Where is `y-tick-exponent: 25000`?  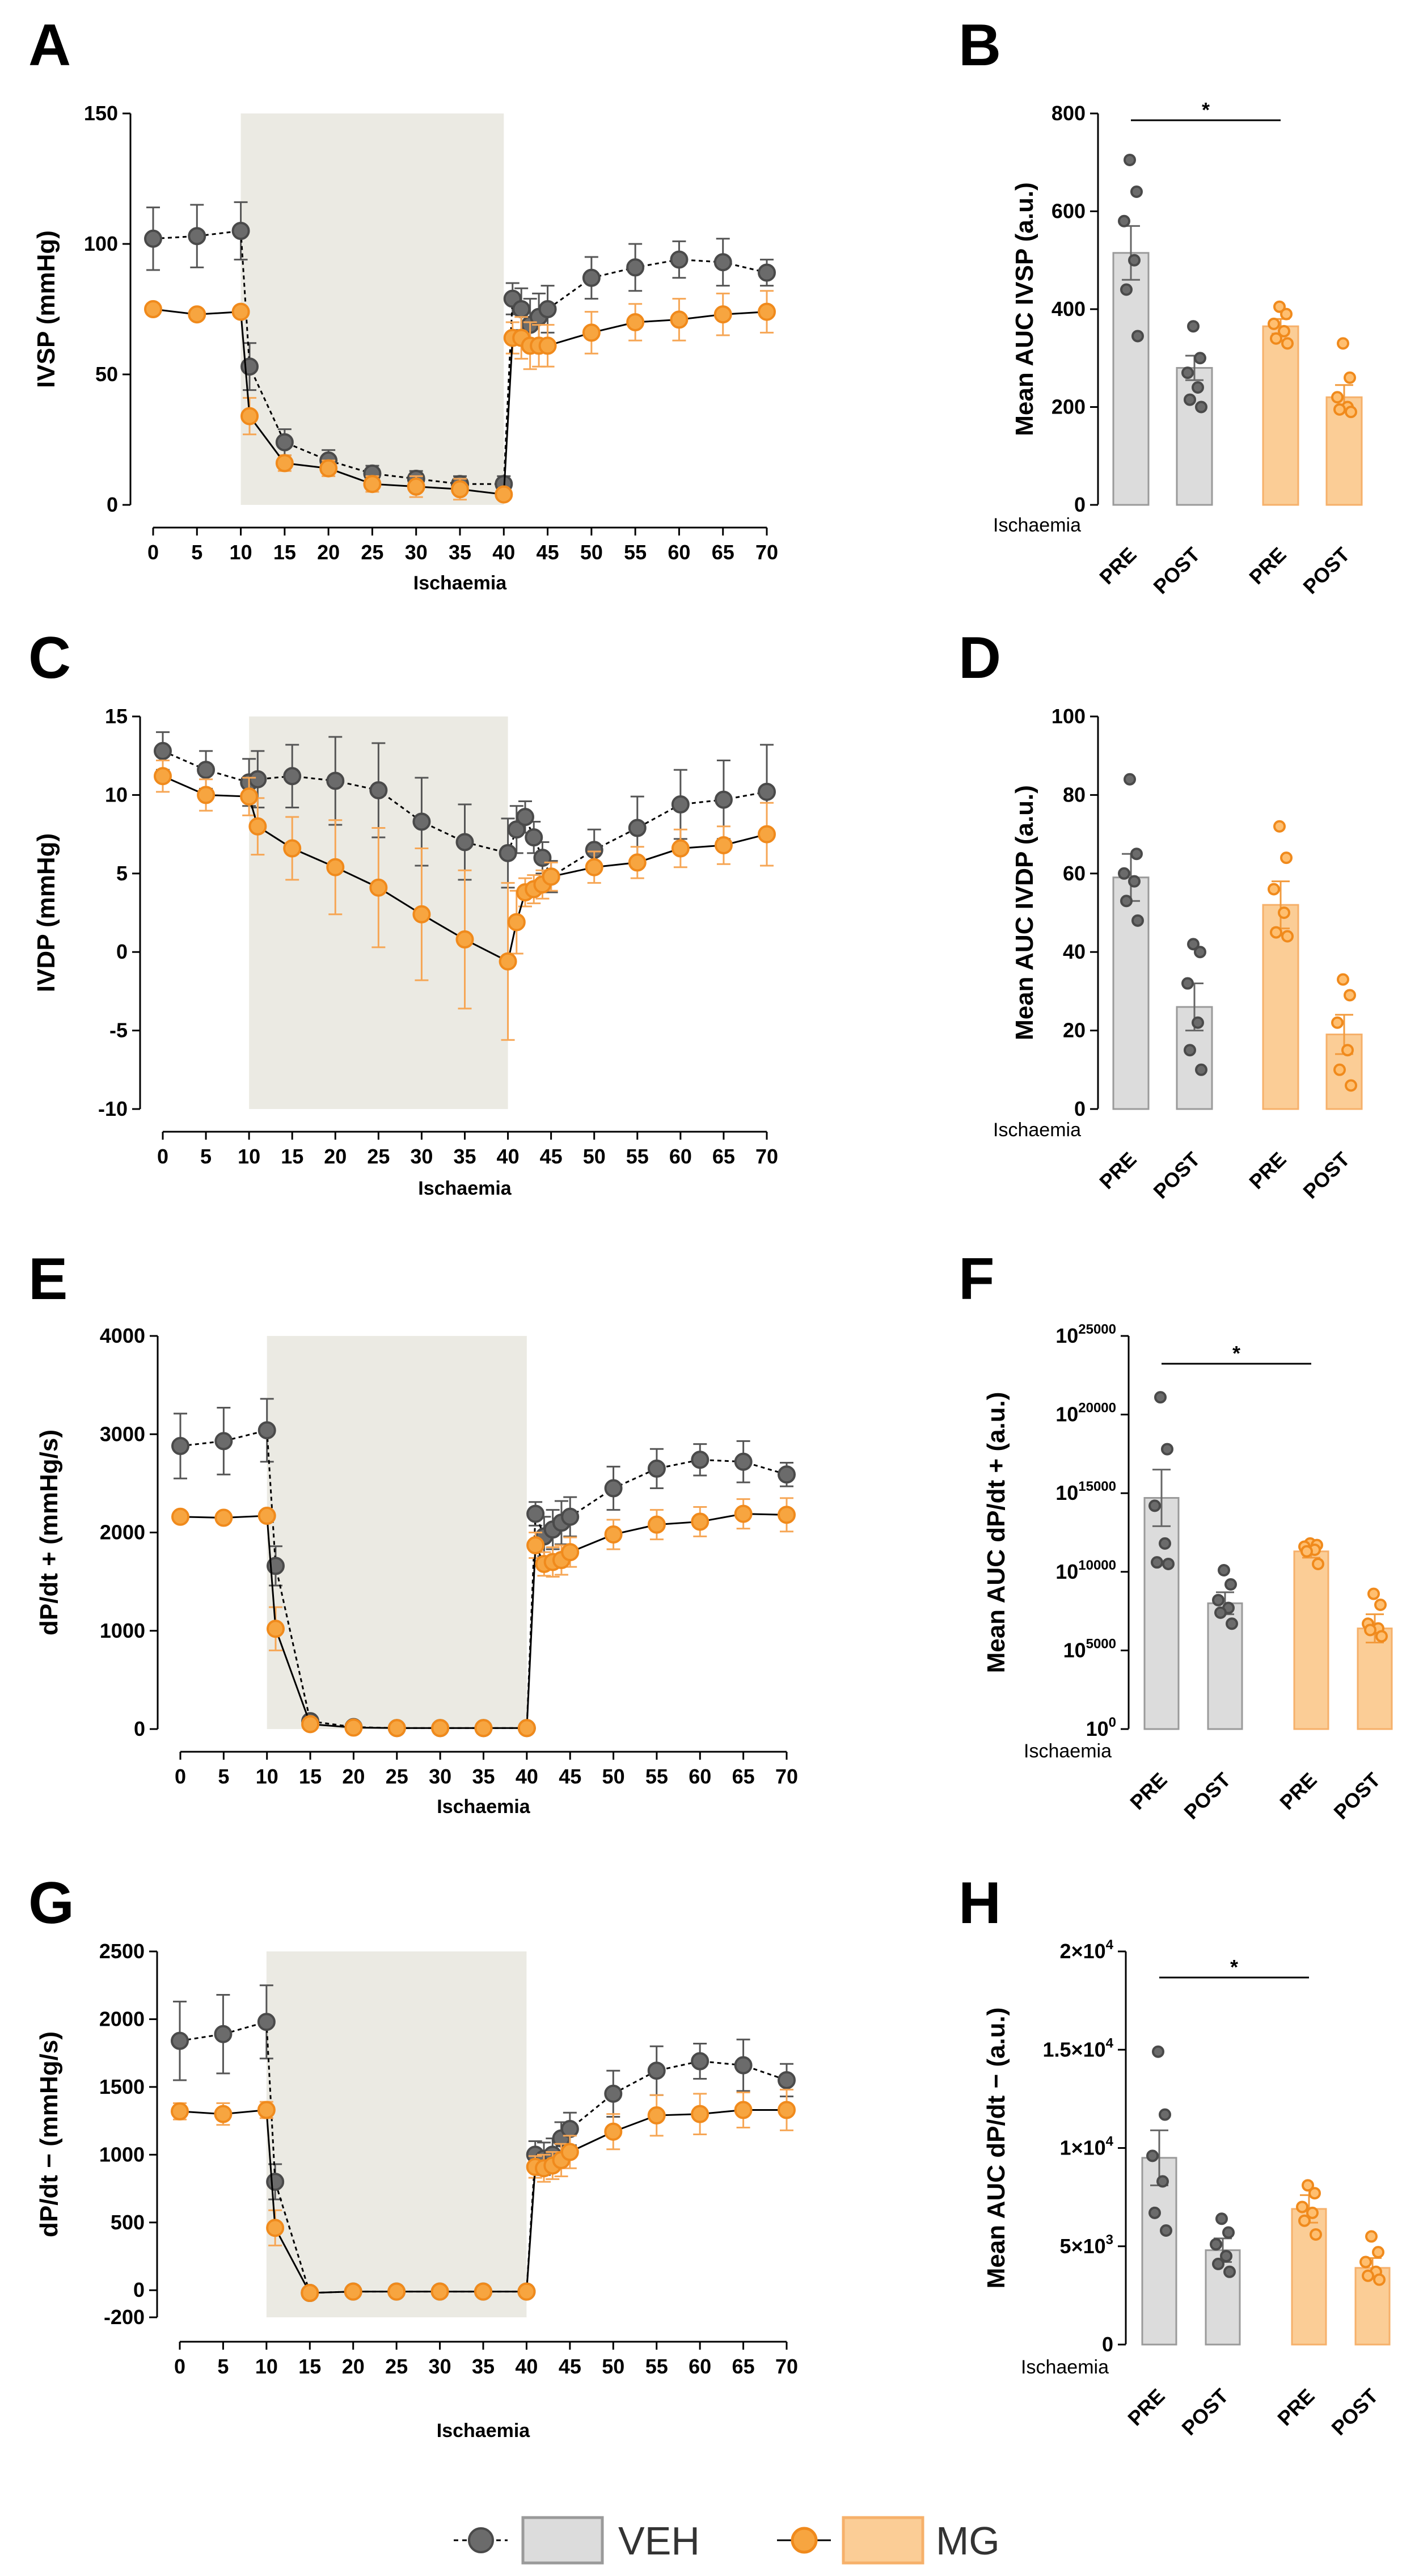 y-tick-exponent: 25000 is located at coordinates (1097, 1329).